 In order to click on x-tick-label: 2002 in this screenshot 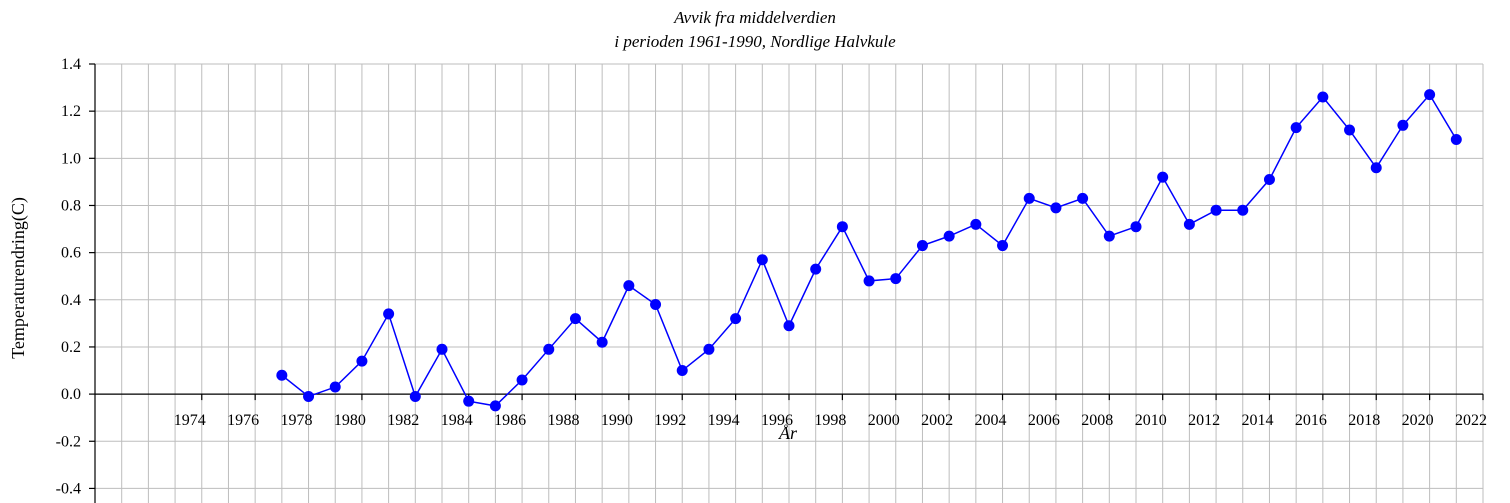, I will do `click(937, 420)`.